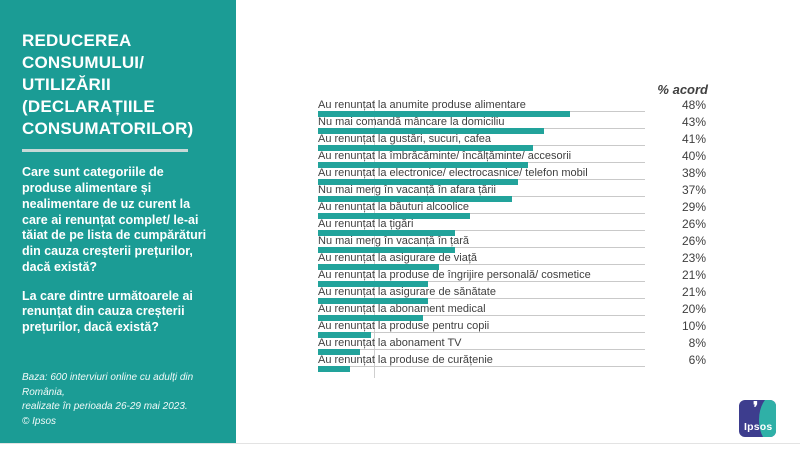 The image size is (800, 450). I want to click on value-label: 21%, so click(693, 275).